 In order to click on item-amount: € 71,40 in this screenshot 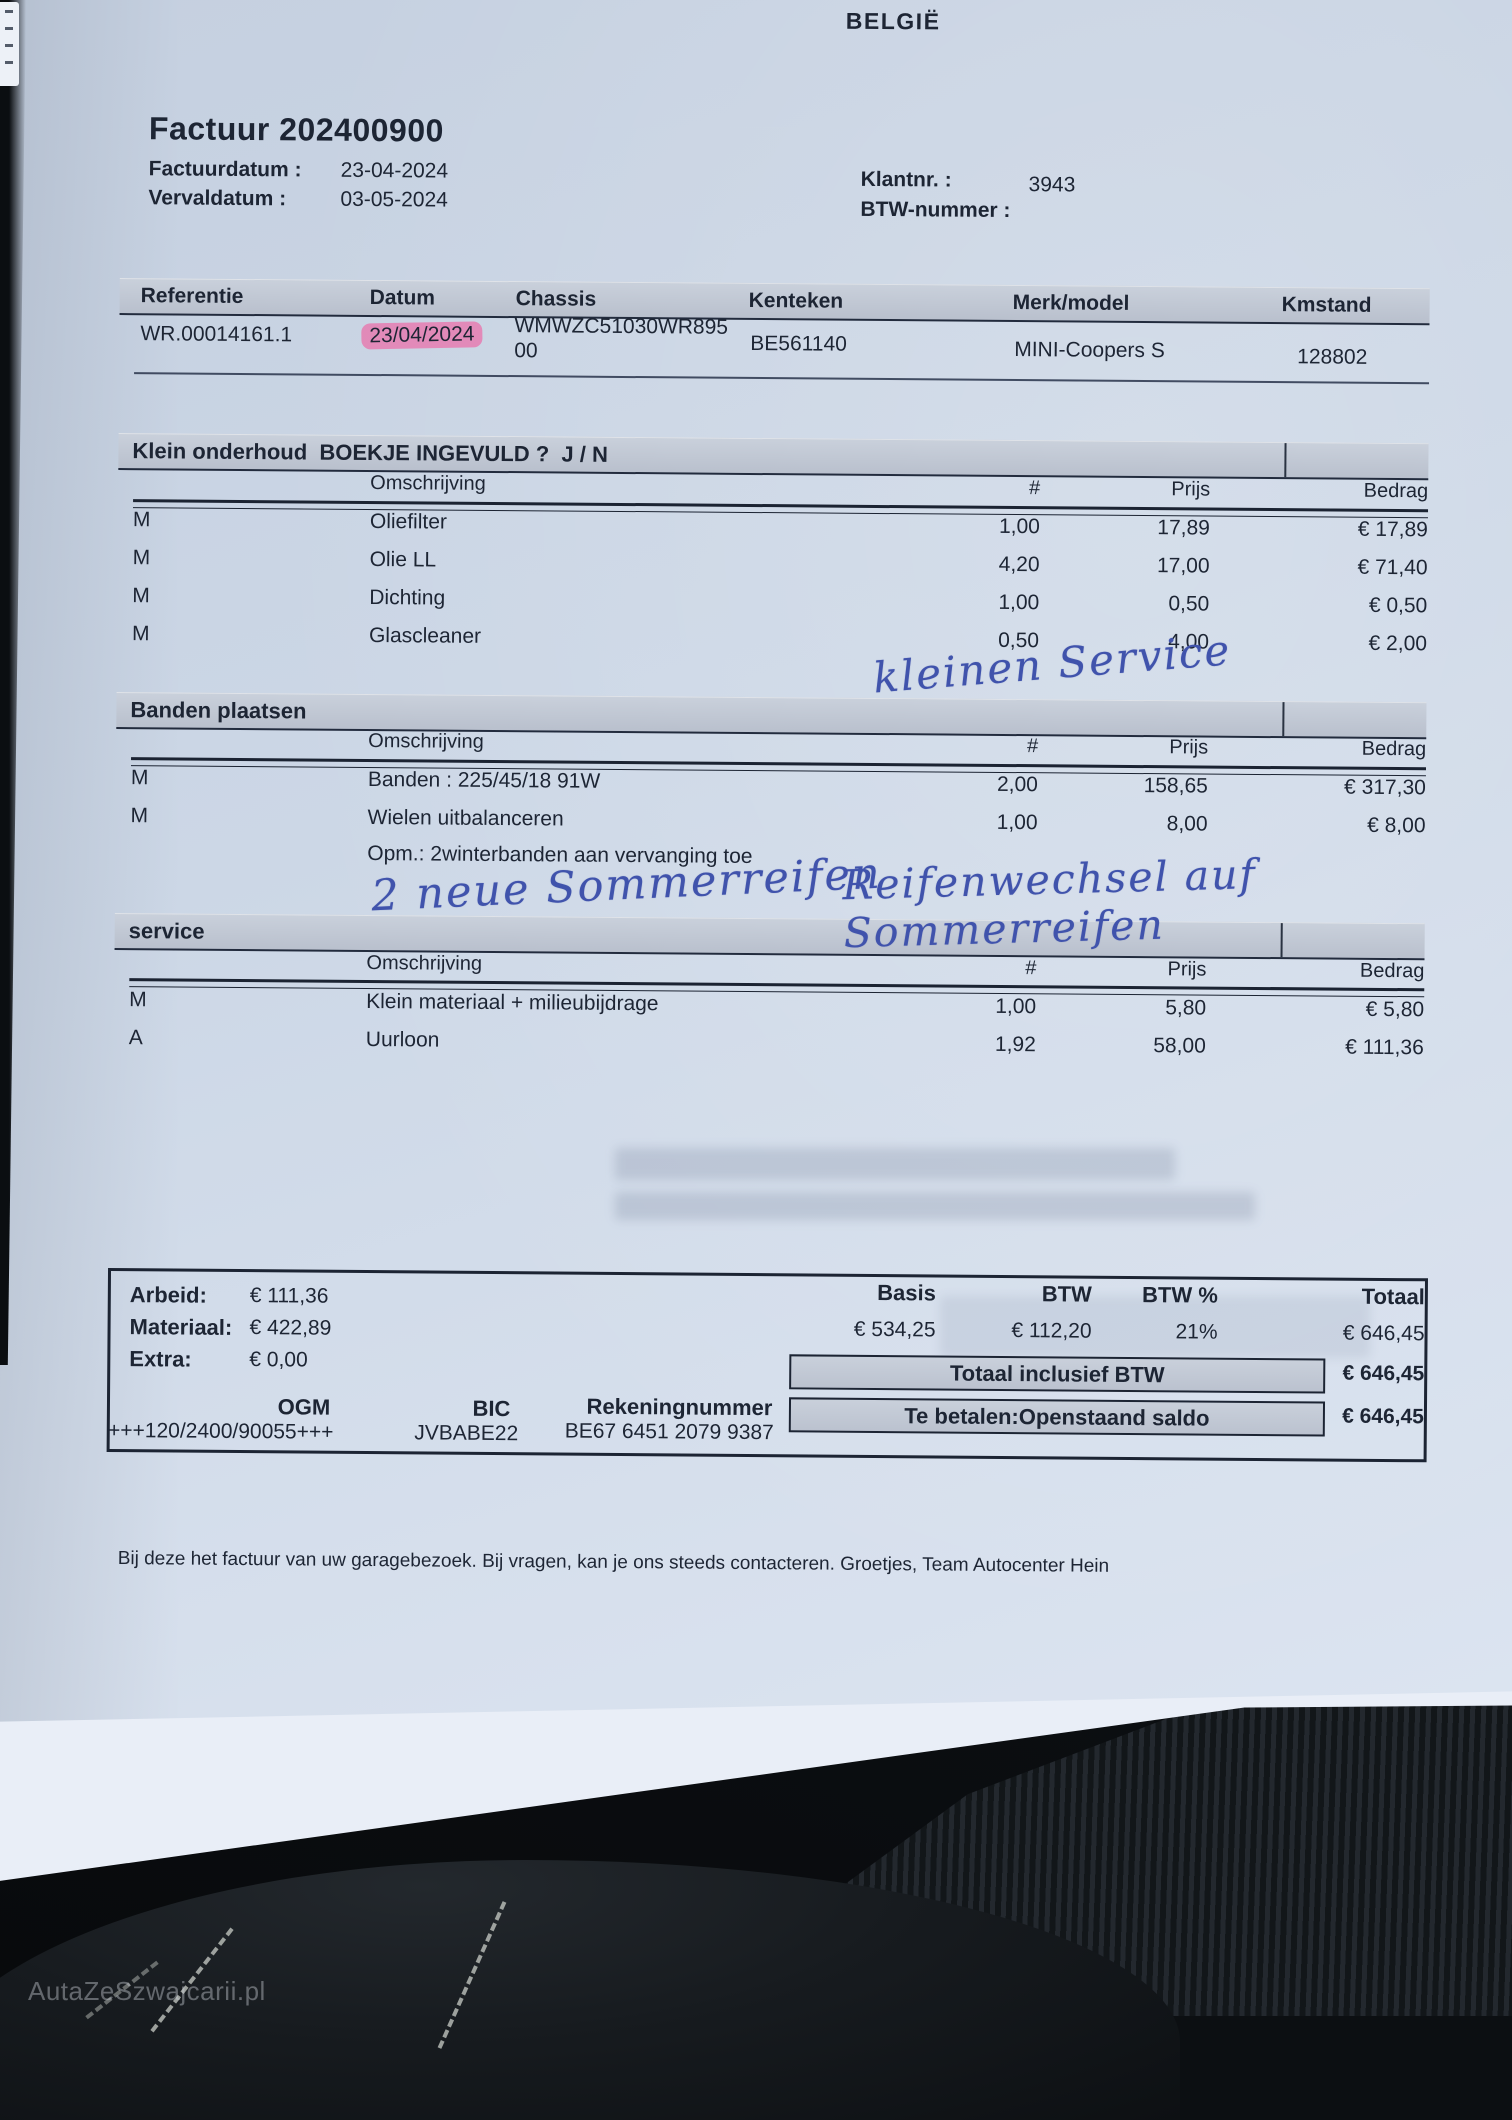, I will do `click(1392, 567)`.